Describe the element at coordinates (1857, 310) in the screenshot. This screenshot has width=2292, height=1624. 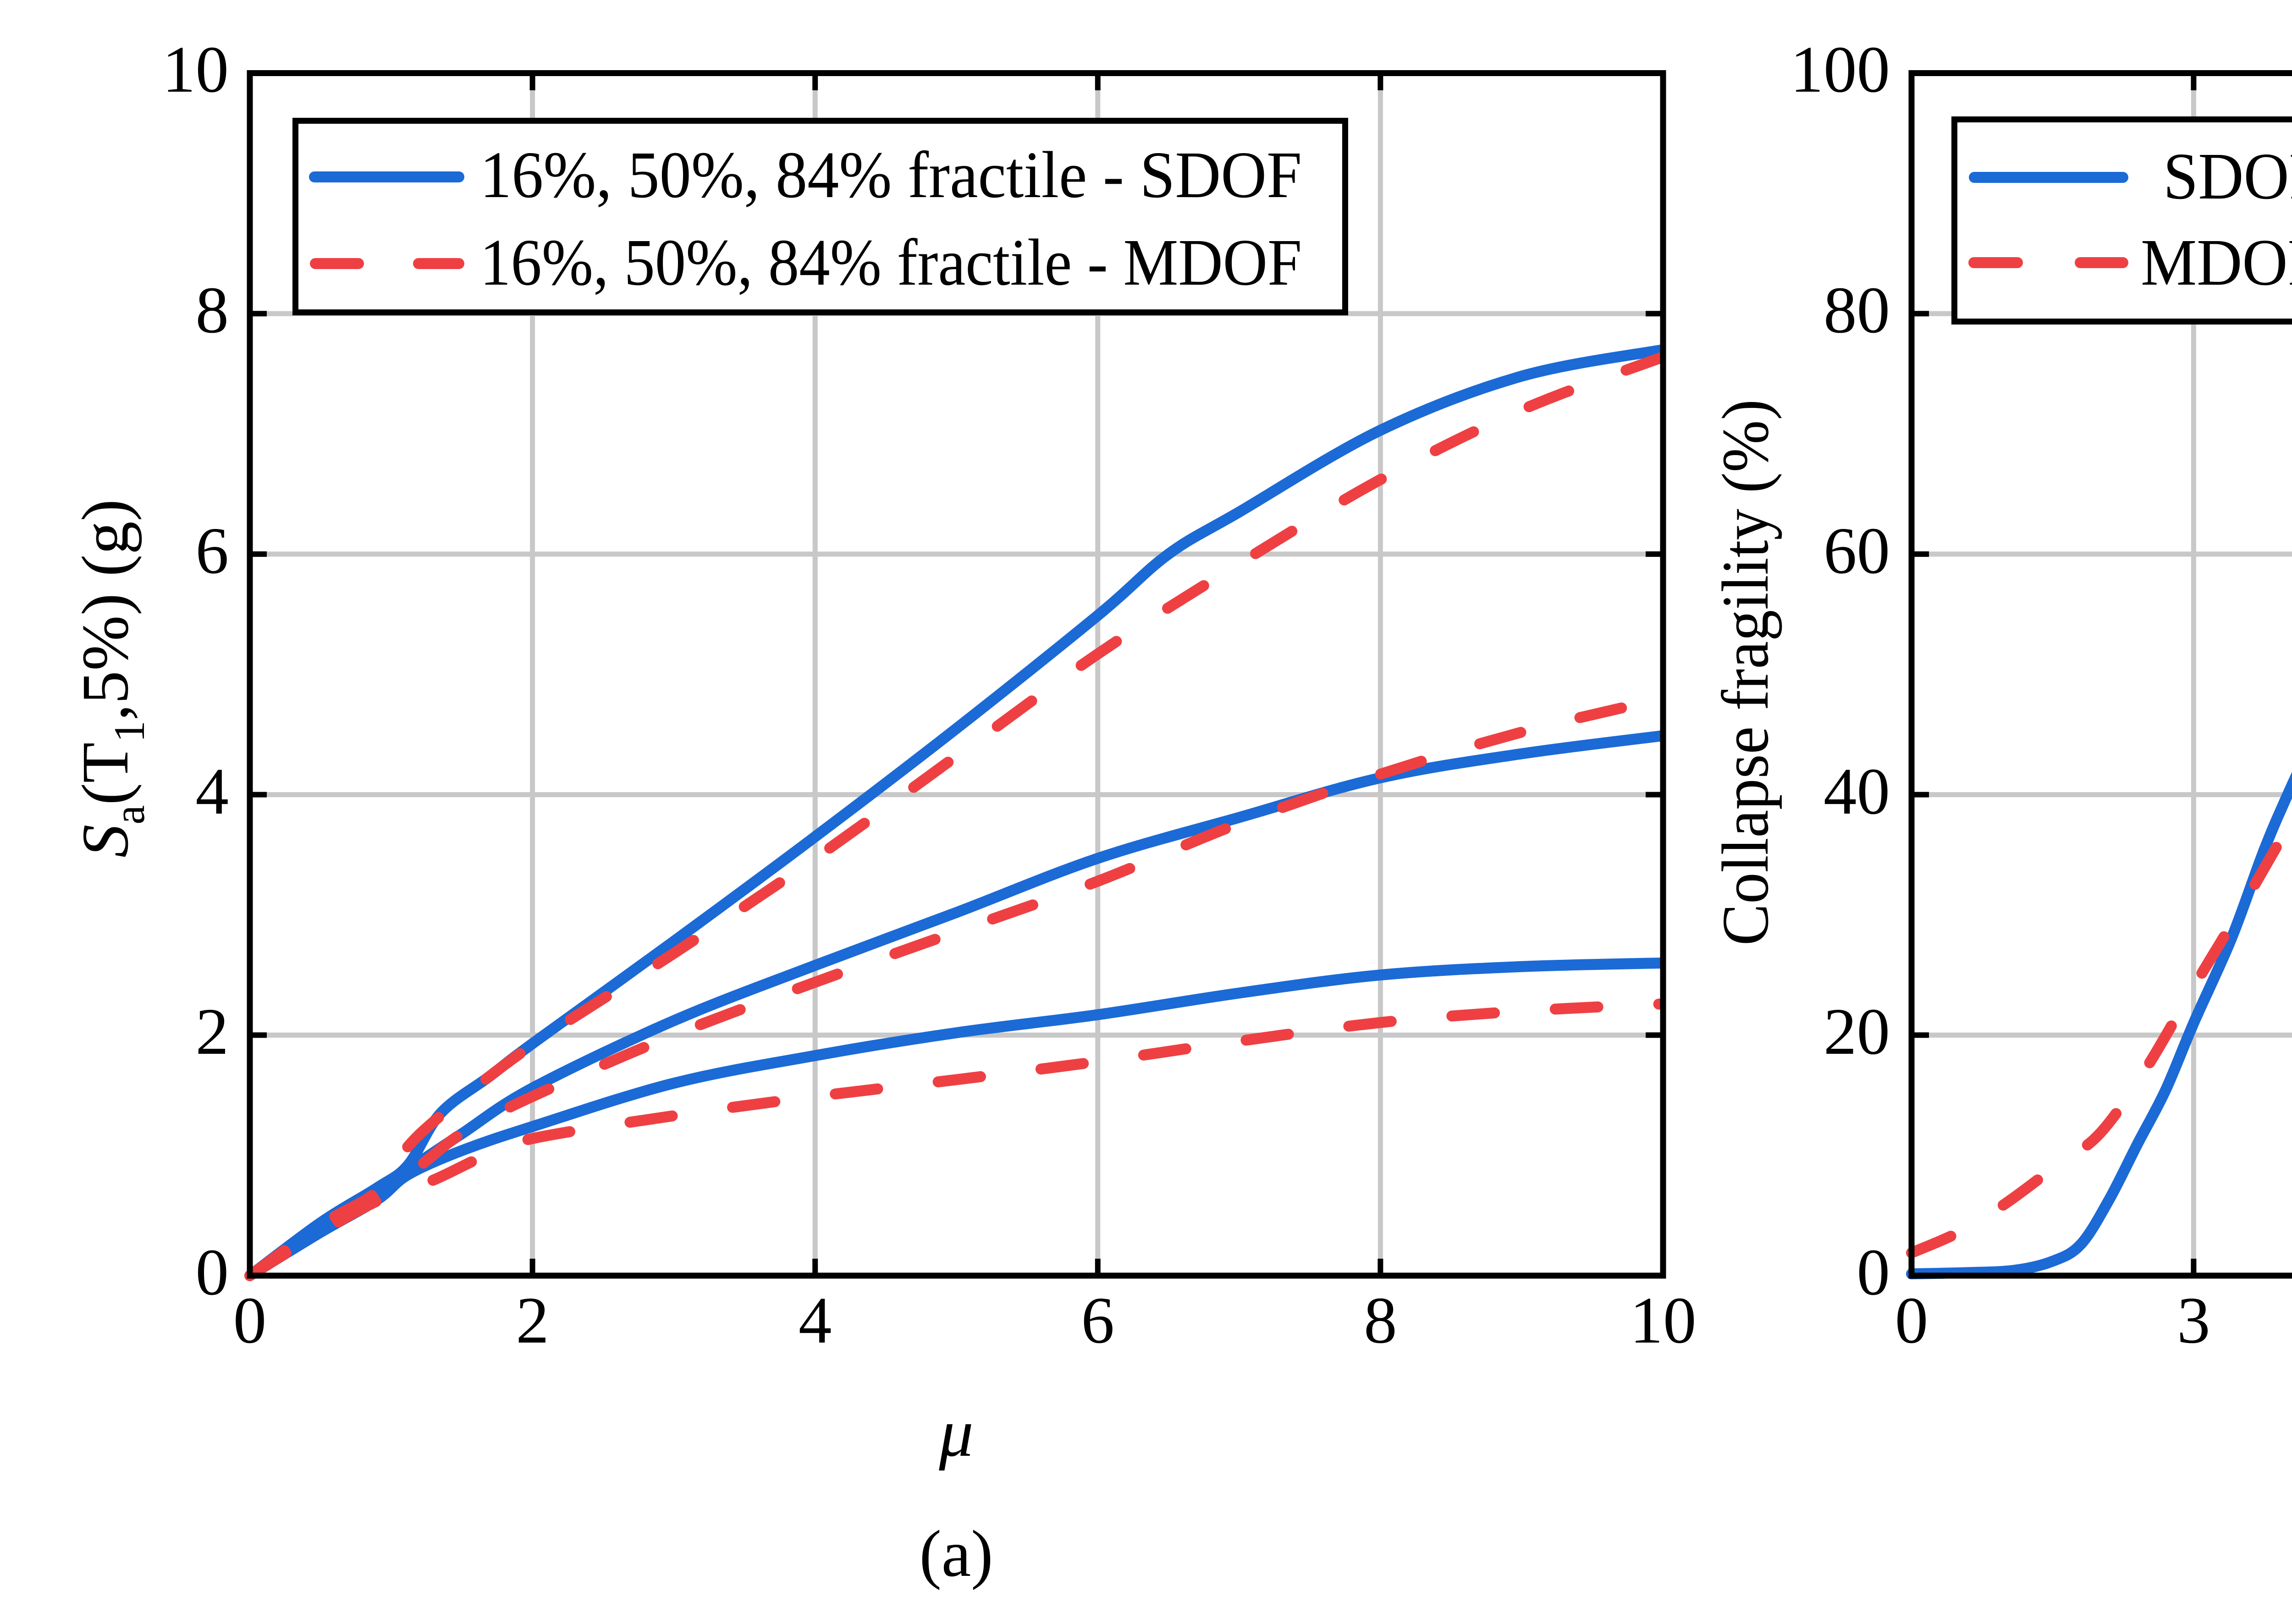
I see `svg-text: 80` at that location.